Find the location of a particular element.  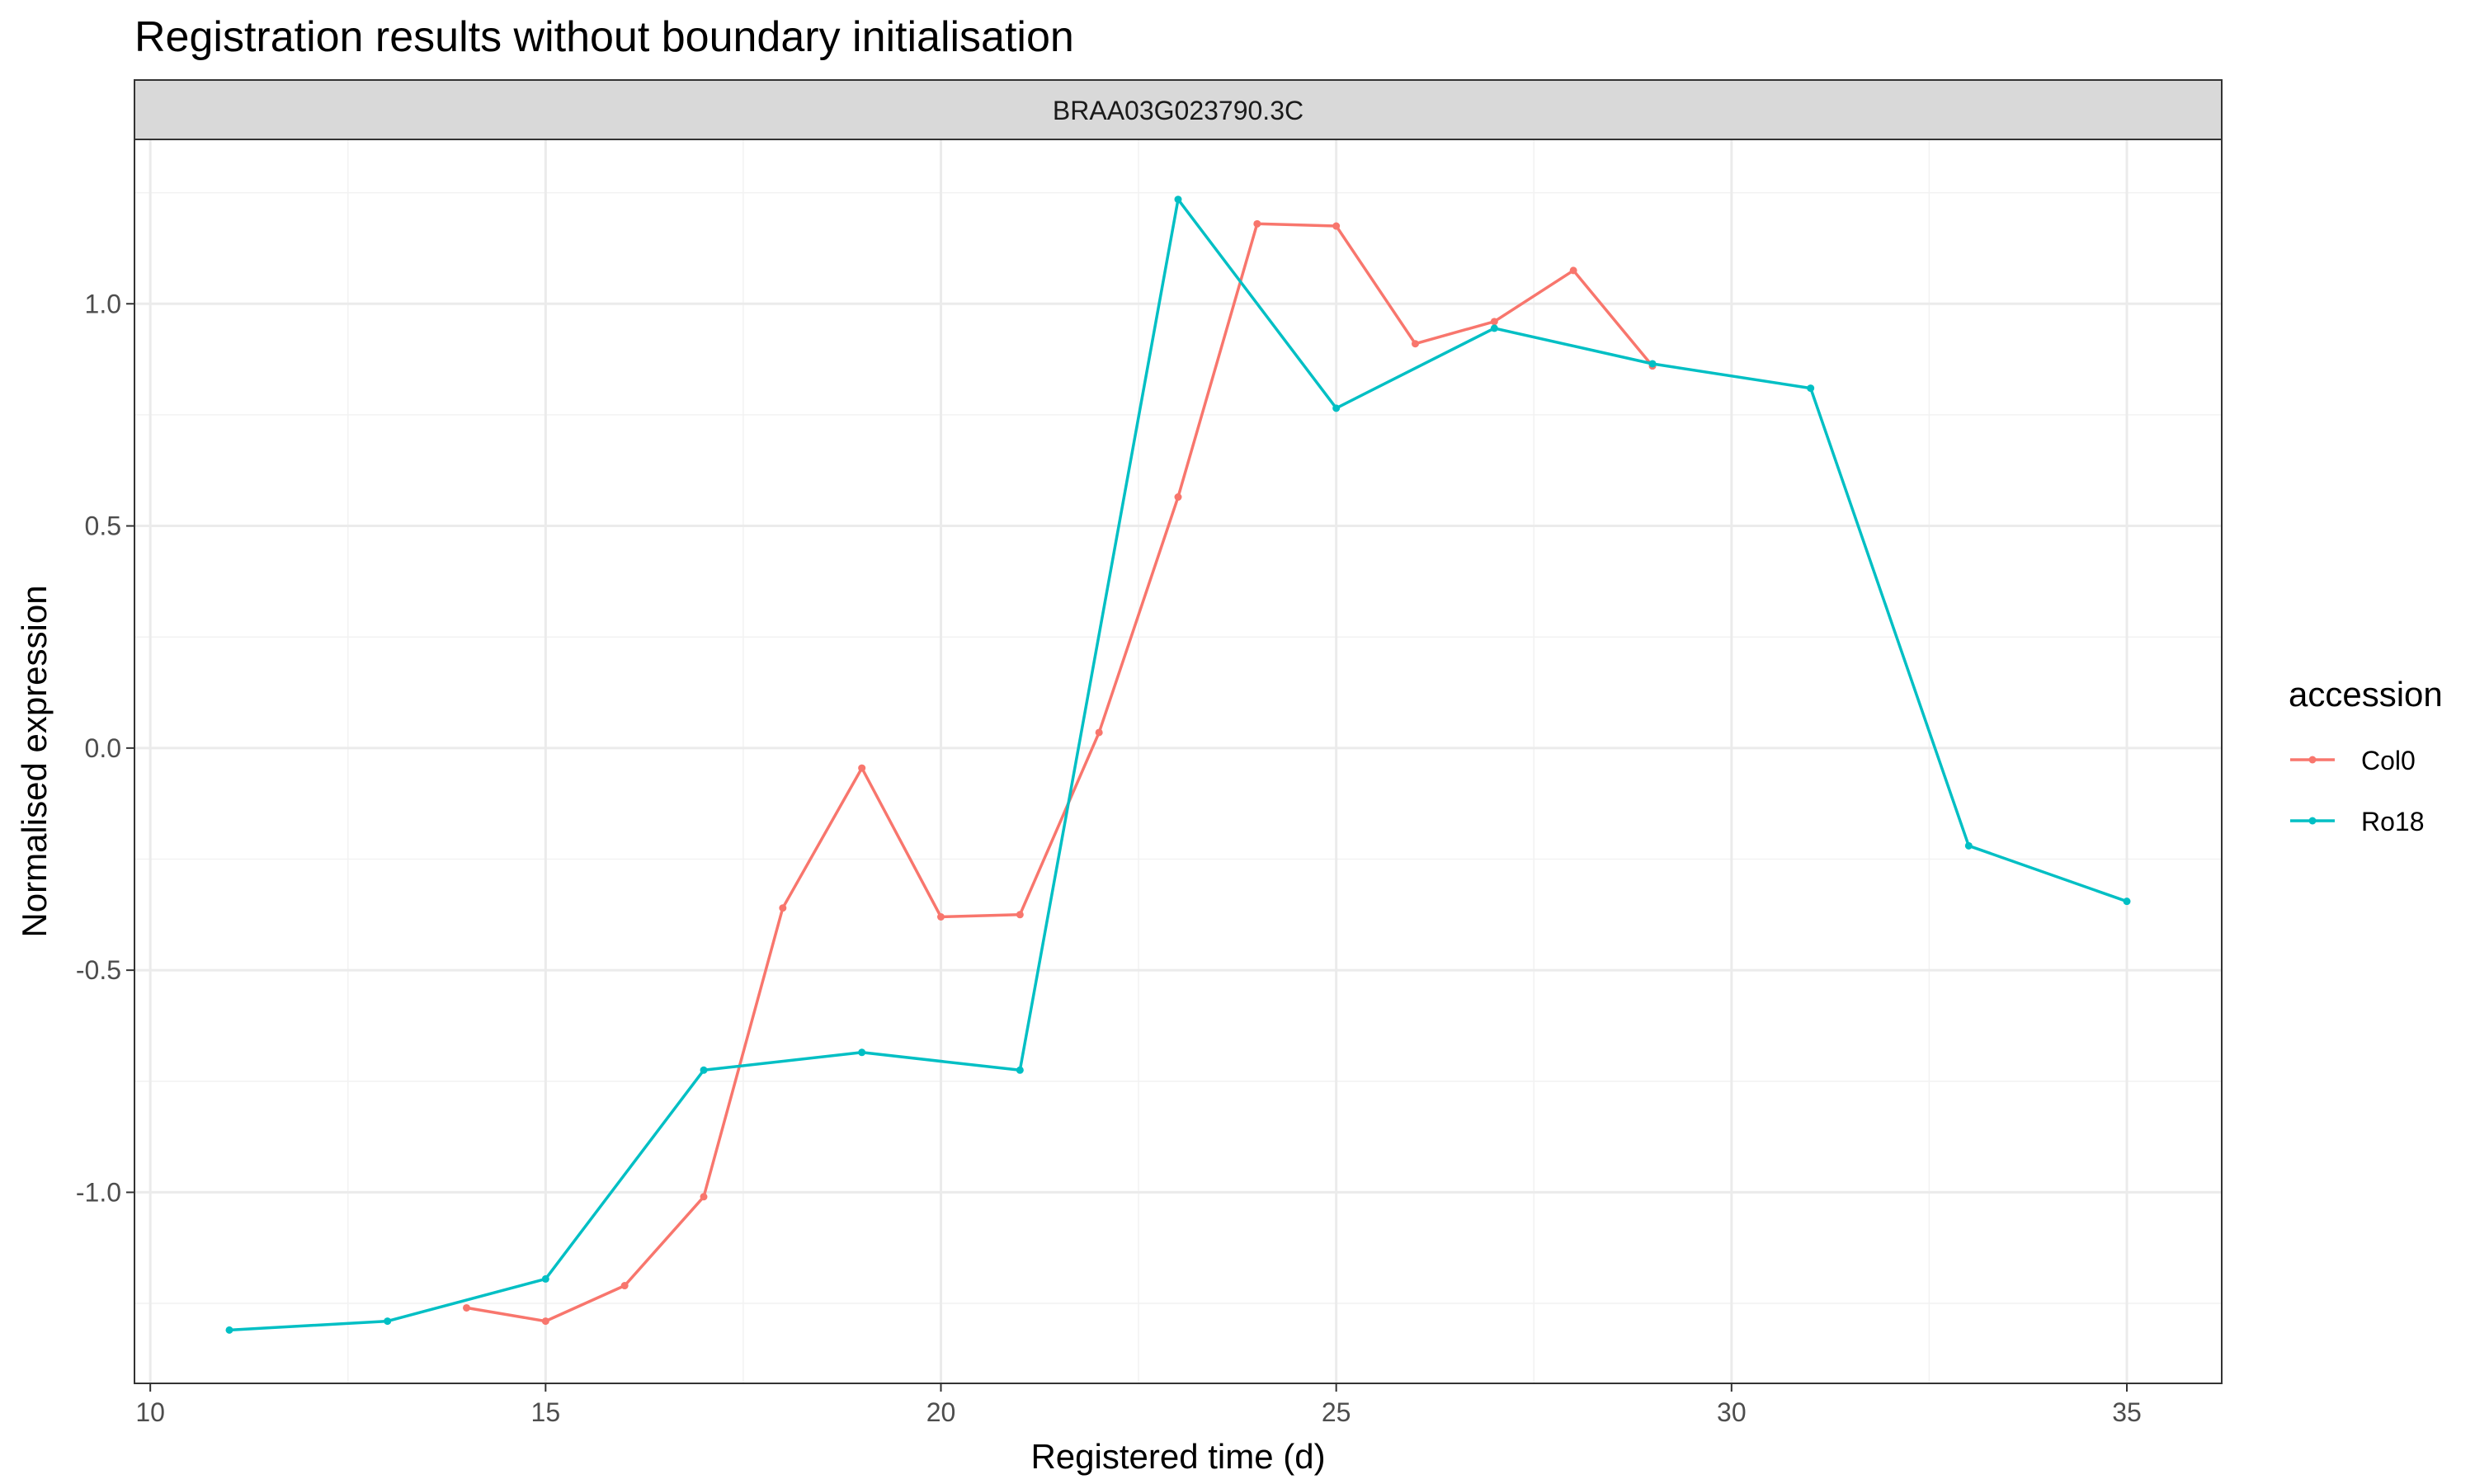

x-axis-label: Registered time (d) is located at coordinates (1177, 1456).